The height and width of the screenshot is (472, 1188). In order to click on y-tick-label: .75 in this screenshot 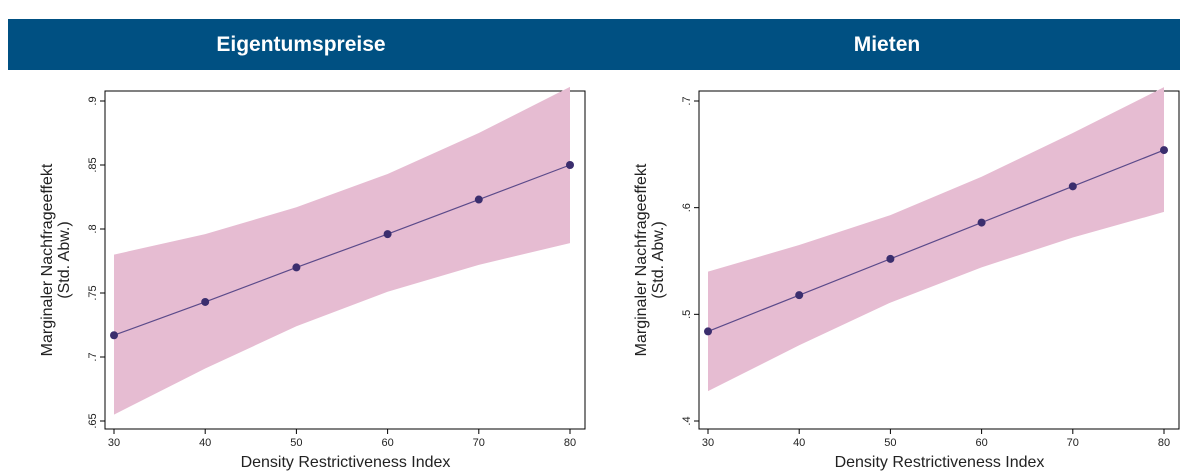, I will do `click(93, 292)`.